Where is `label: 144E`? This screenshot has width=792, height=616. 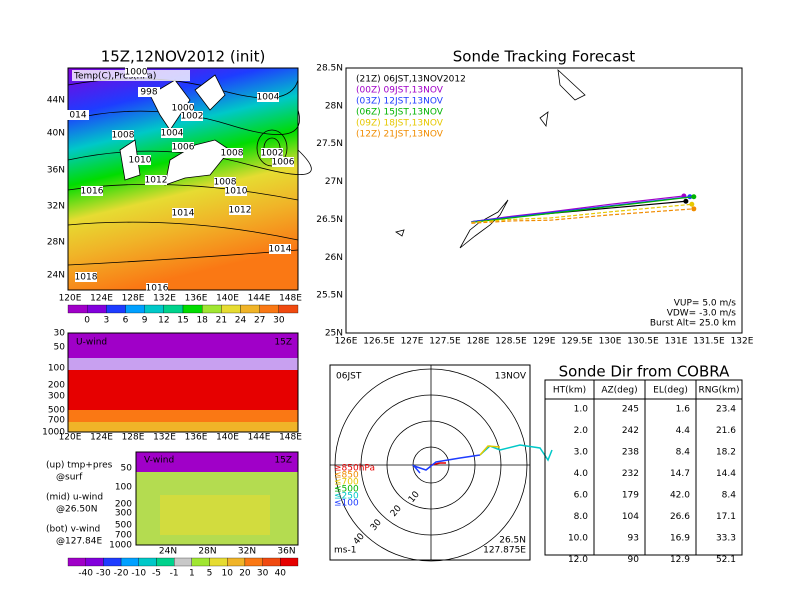
label: 144E is located at coordinates (259, 299).